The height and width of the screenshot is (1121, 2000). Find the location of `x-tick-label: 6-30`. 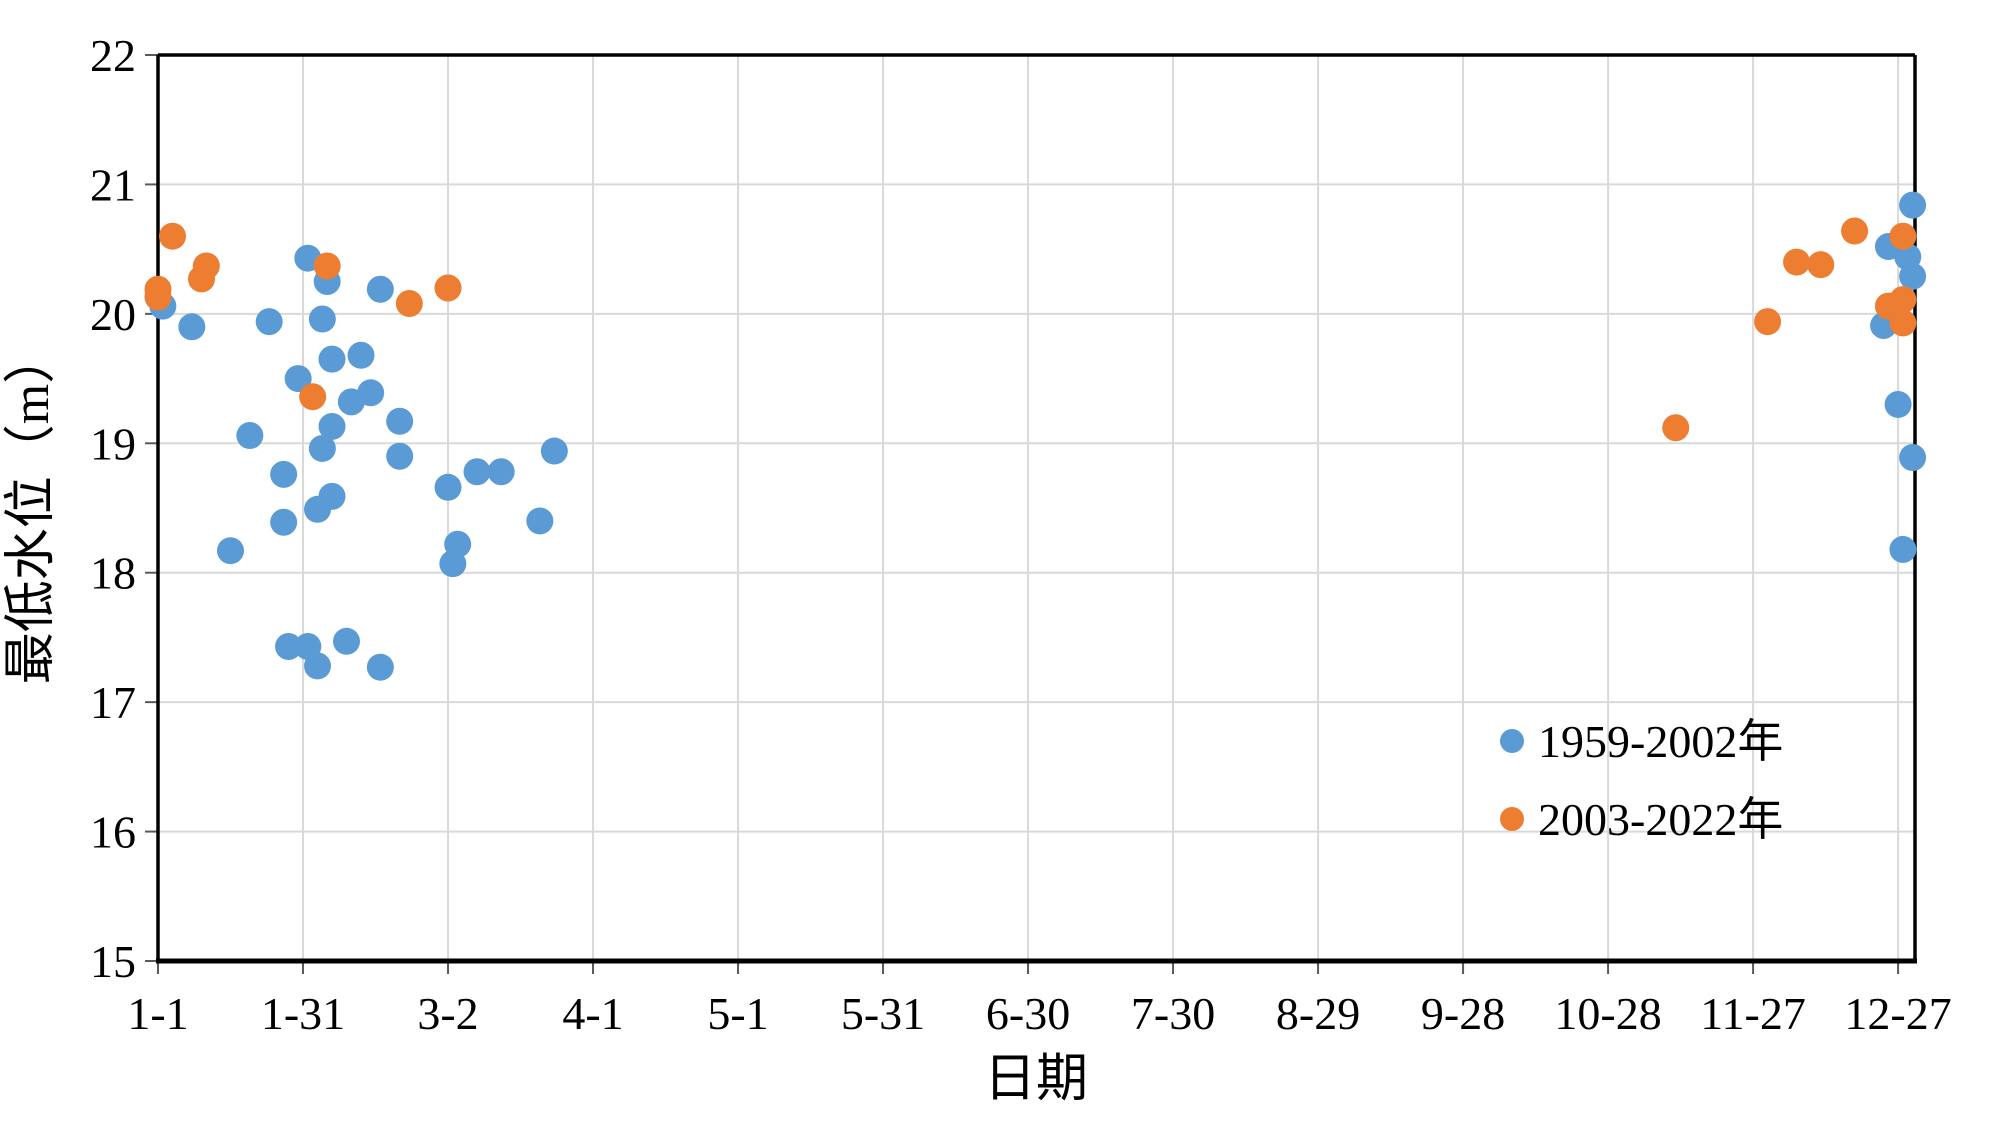

x-tick-label: 6-30 is located at coordinates (1028, 1013).